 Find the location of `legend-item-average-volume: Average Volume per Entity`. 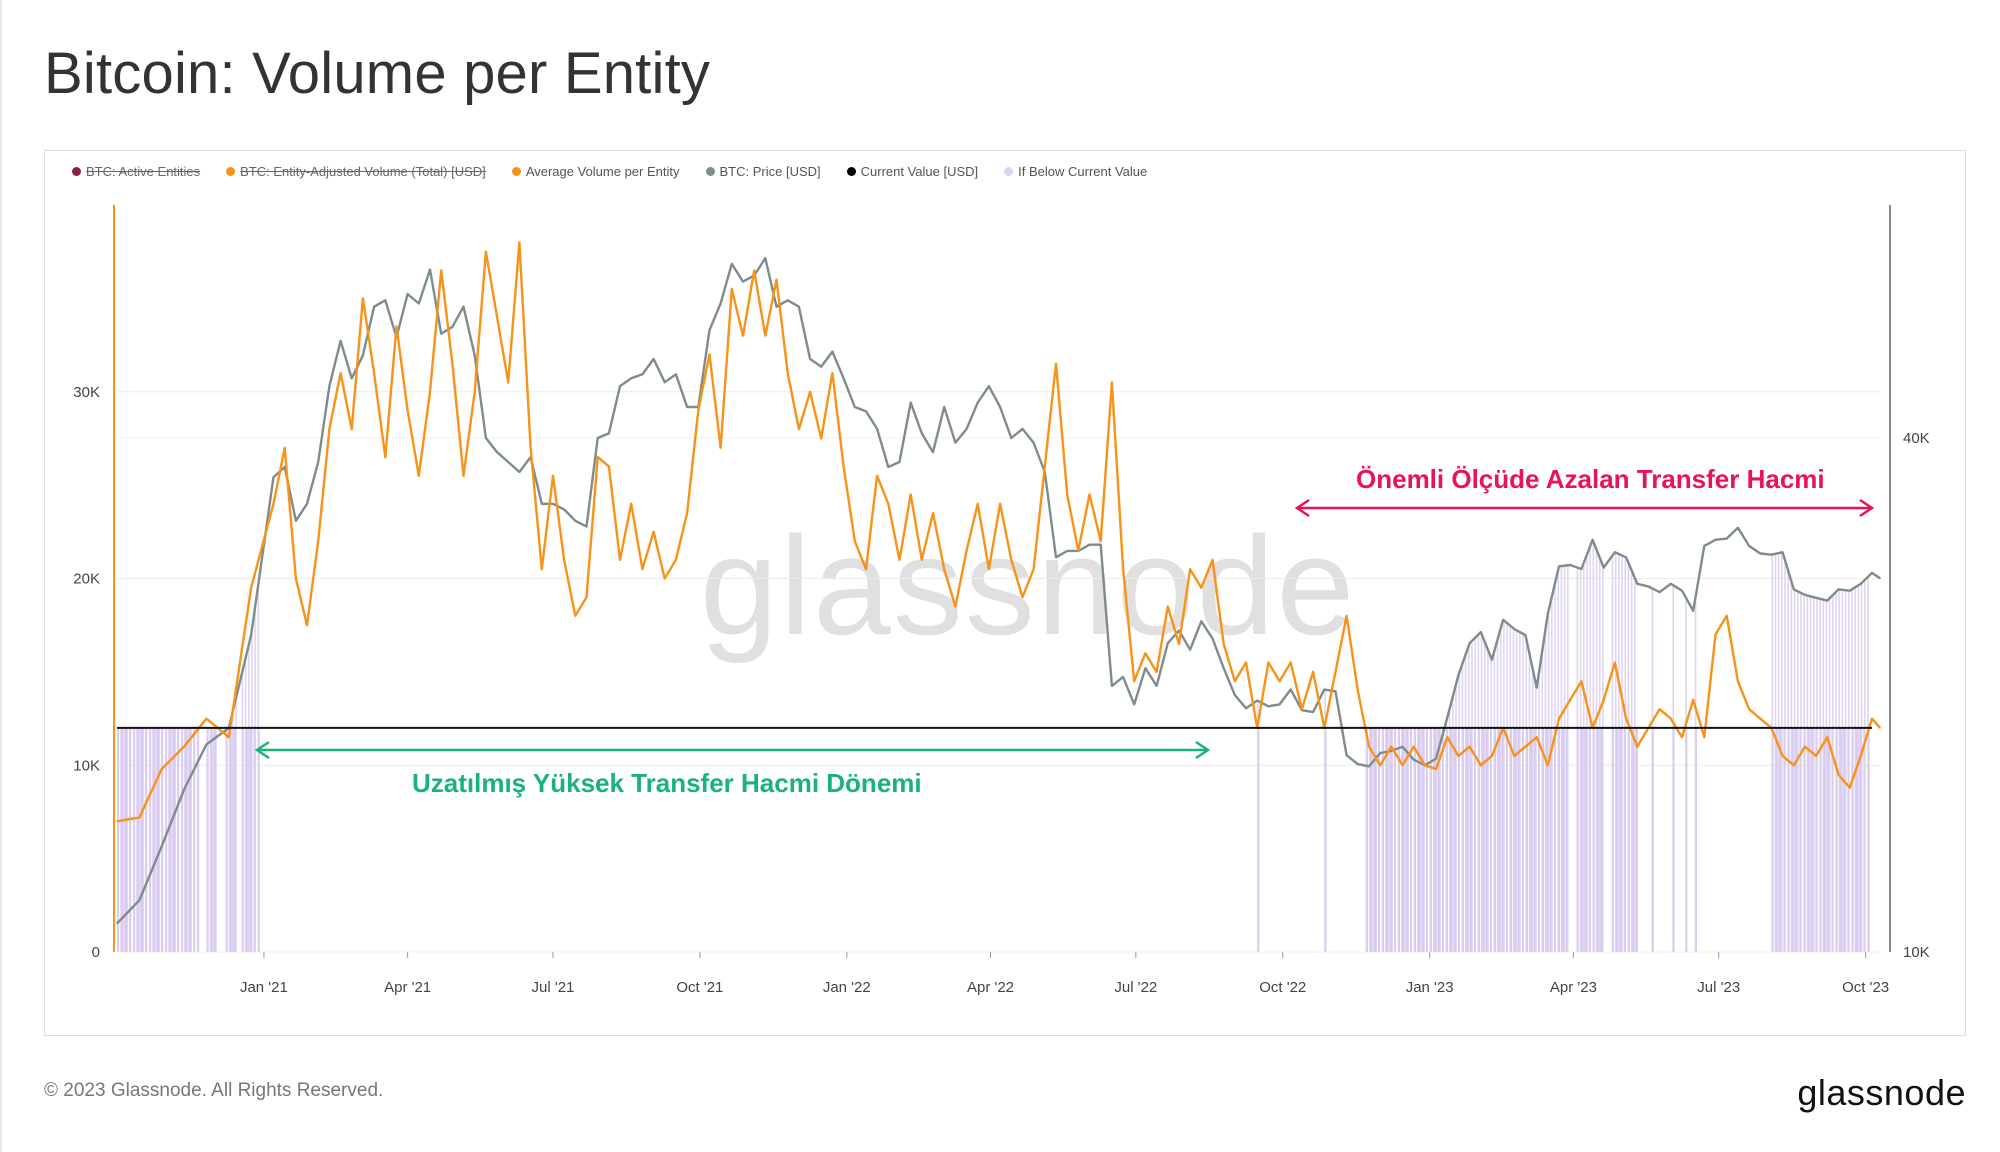

legend-item-average-volume: Average Volume per Entity is located at coordinates (595, 171).